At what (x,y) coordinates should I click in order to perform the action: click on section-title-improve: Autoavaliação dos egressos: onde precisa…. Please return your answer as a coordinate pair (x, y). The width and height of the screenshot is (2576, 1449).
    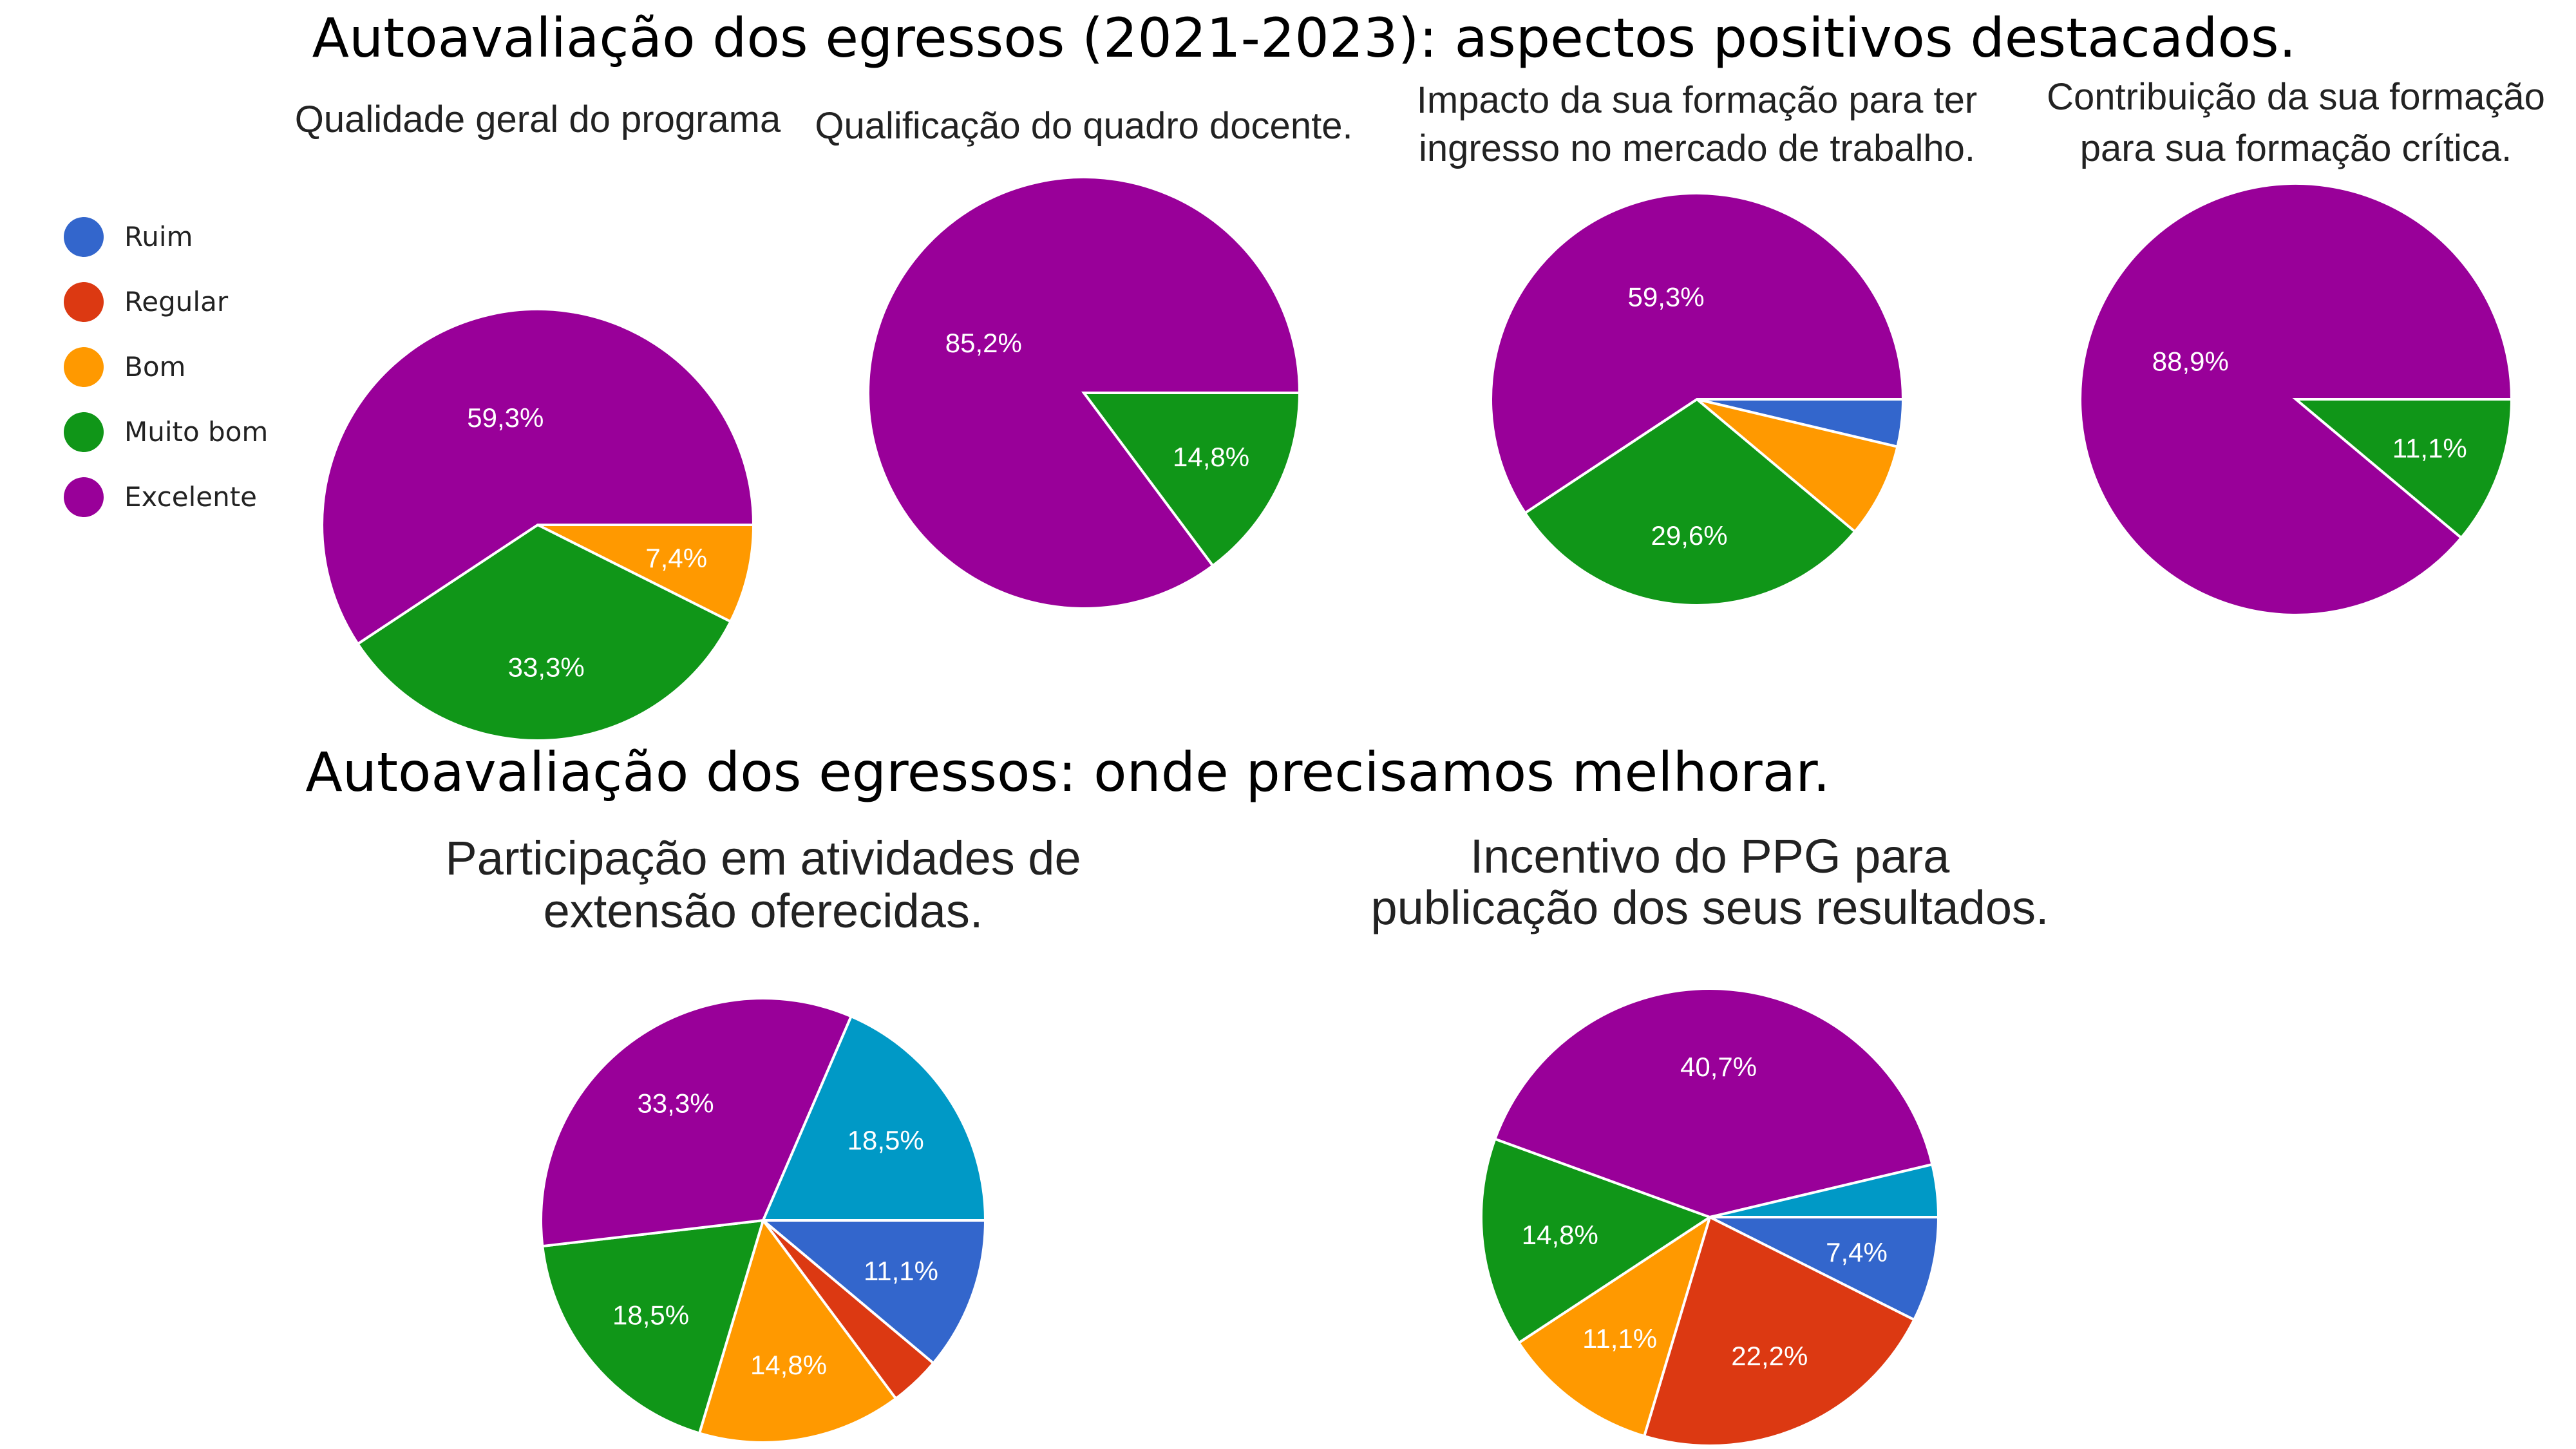
    Looking at the image, I should click on (1067, 773).